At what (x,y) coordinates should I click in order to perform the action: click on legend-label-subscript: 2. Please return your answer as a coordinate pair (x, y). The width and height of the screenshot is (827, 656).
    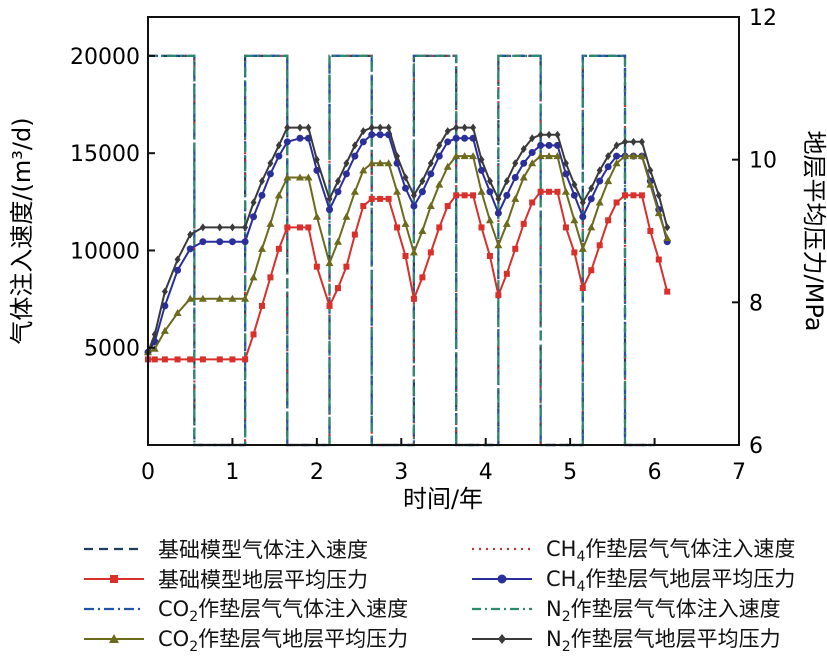
    Looking at the image, I should click on (566, 647).